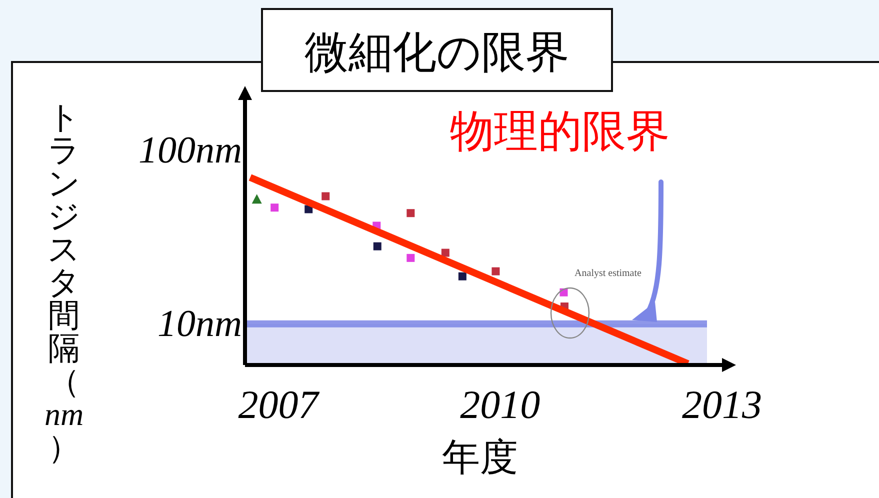  What do you see at coordinates (64, 282) in the screenshot?
I see `text: トランジスタ間隔（nm）` at bounding box center [64, 282].